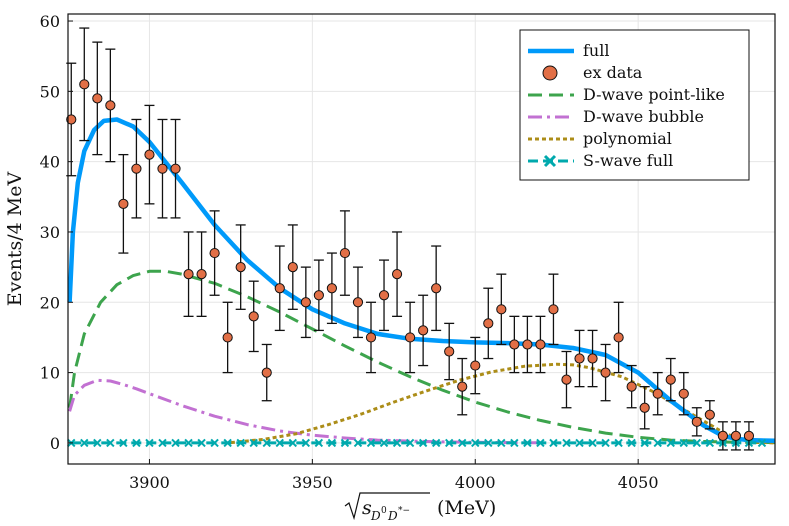 The height and width of the screenshot is (526, 789). What do you see at coordinates (643, 116) in the screenshot?
I see `legend-label: D-wave bubble` at bounding box center [643, 116].